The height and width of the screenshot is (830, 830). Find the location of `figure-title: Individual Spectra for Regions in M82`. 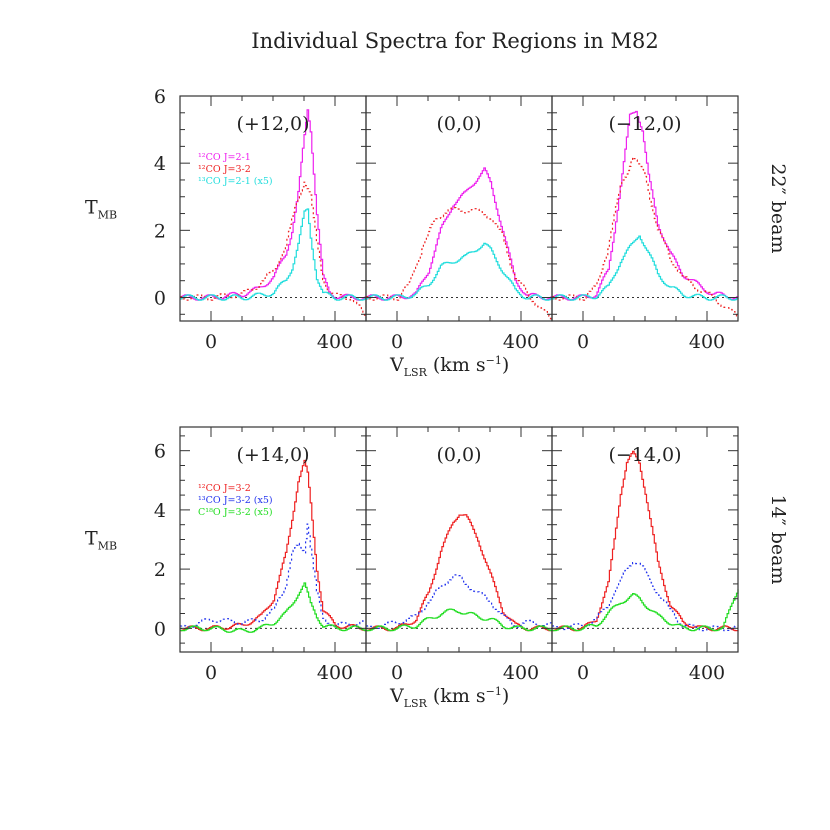

figure-title: Individual Spectra for Regions in M82 is located at coordinates (454, 41).